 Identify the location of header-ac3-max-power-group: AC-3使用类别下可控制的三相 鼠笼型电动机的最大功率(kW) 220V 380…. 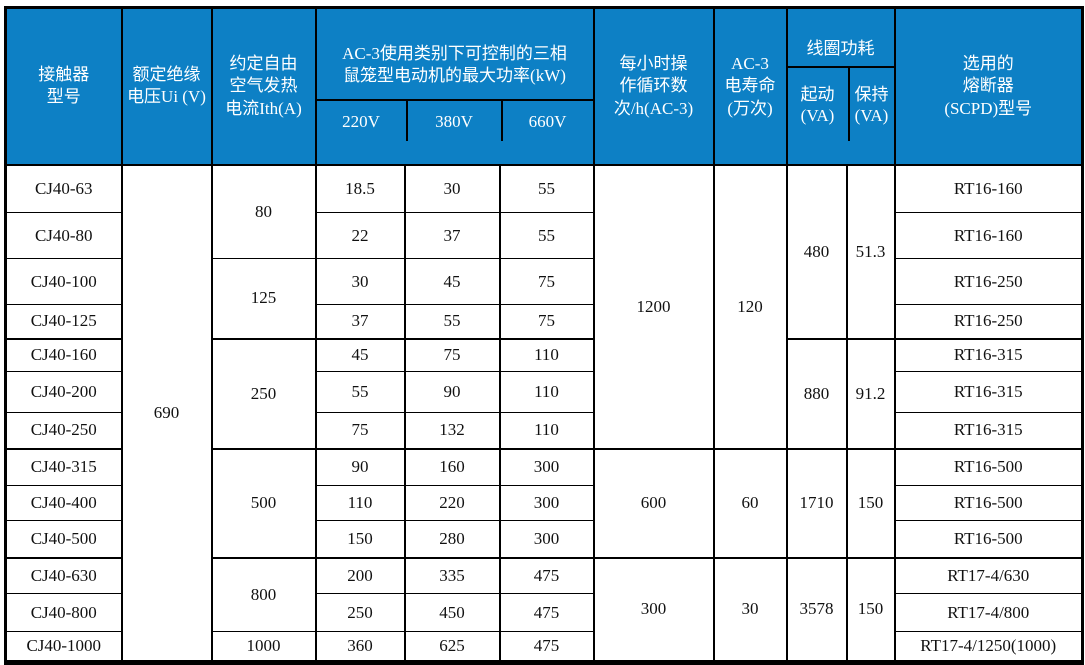
(454, 86).